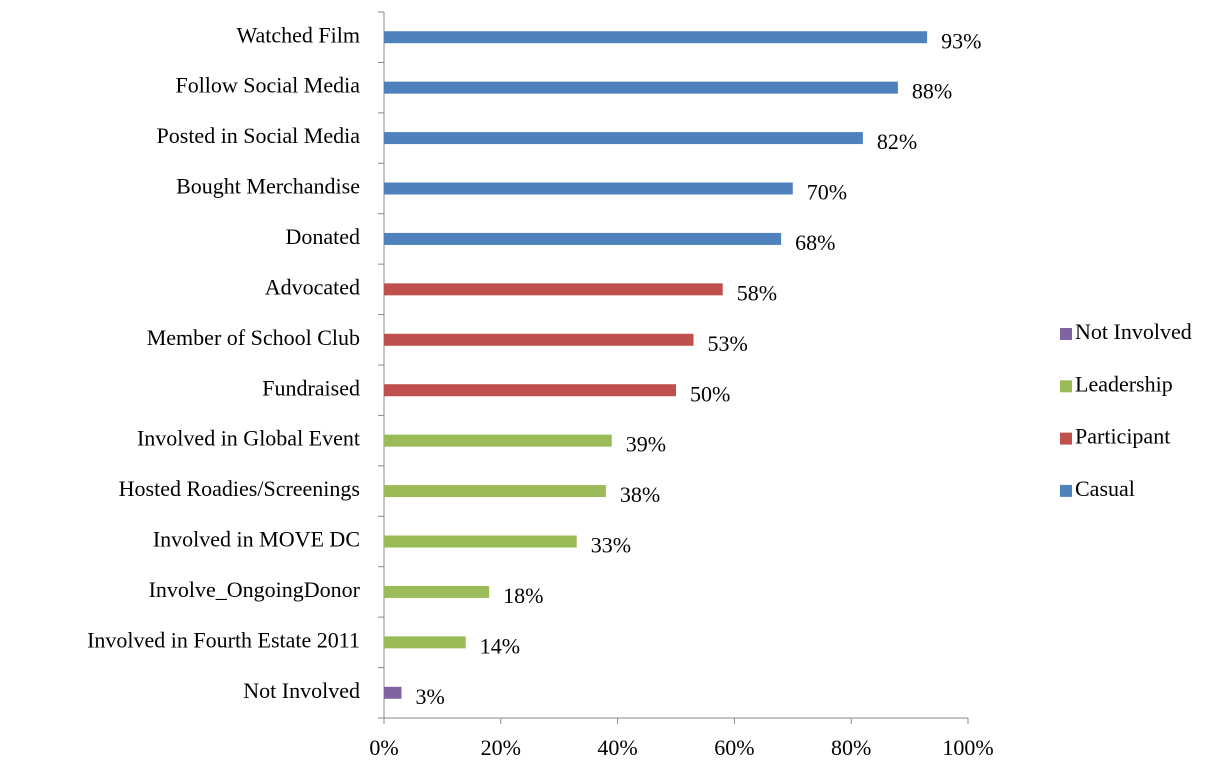  Describe the element at coordinates (248, 438) in the screenshot. I see `y-tick-label: Involved in Global Event` at that location.